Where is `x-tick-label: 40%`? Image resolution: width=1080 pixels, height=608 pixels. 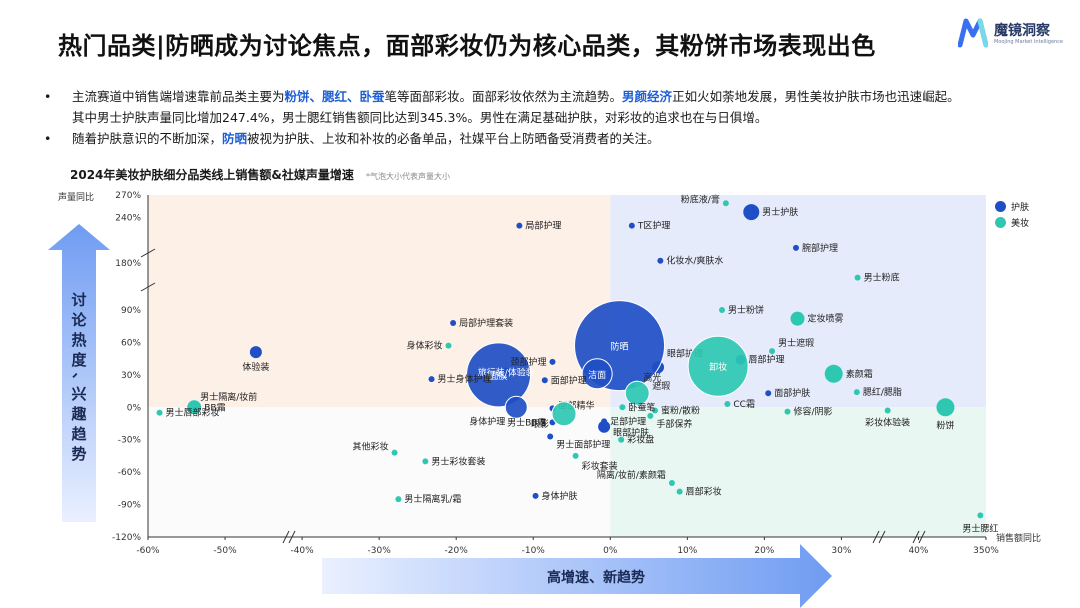
x-tick-label: 40% is located at coordinates (918, 551).